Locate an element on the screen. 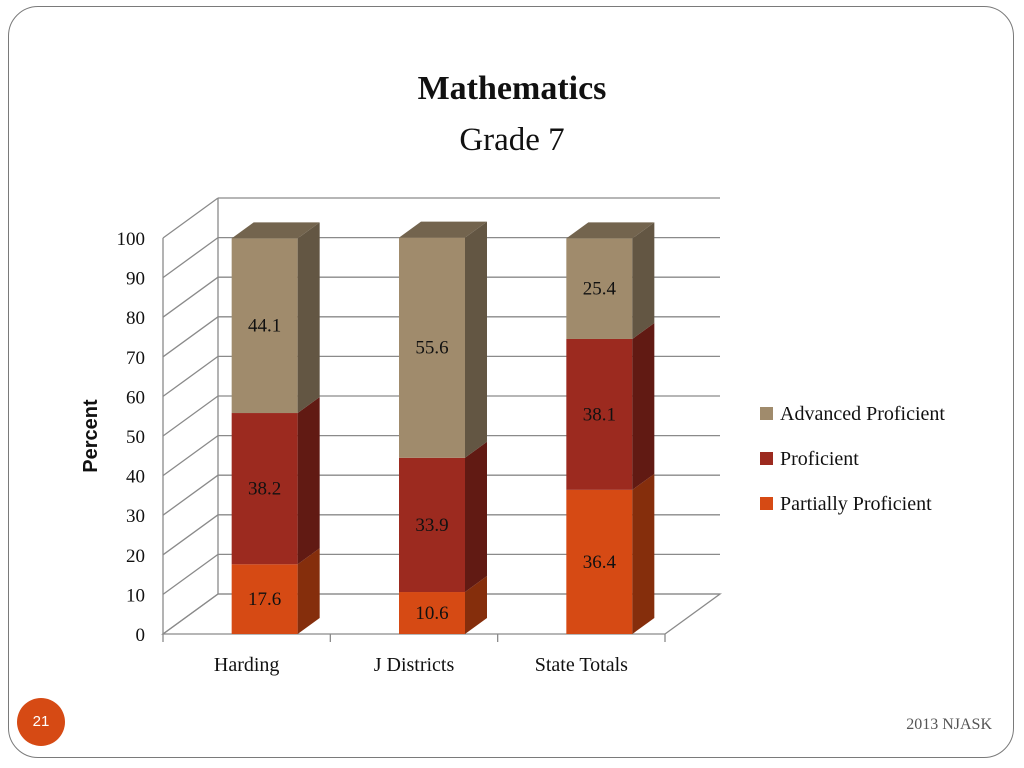 The width and height of the screenshot is (1024, 768). y-tick-label: 50 is located at coordinates (135, 437).